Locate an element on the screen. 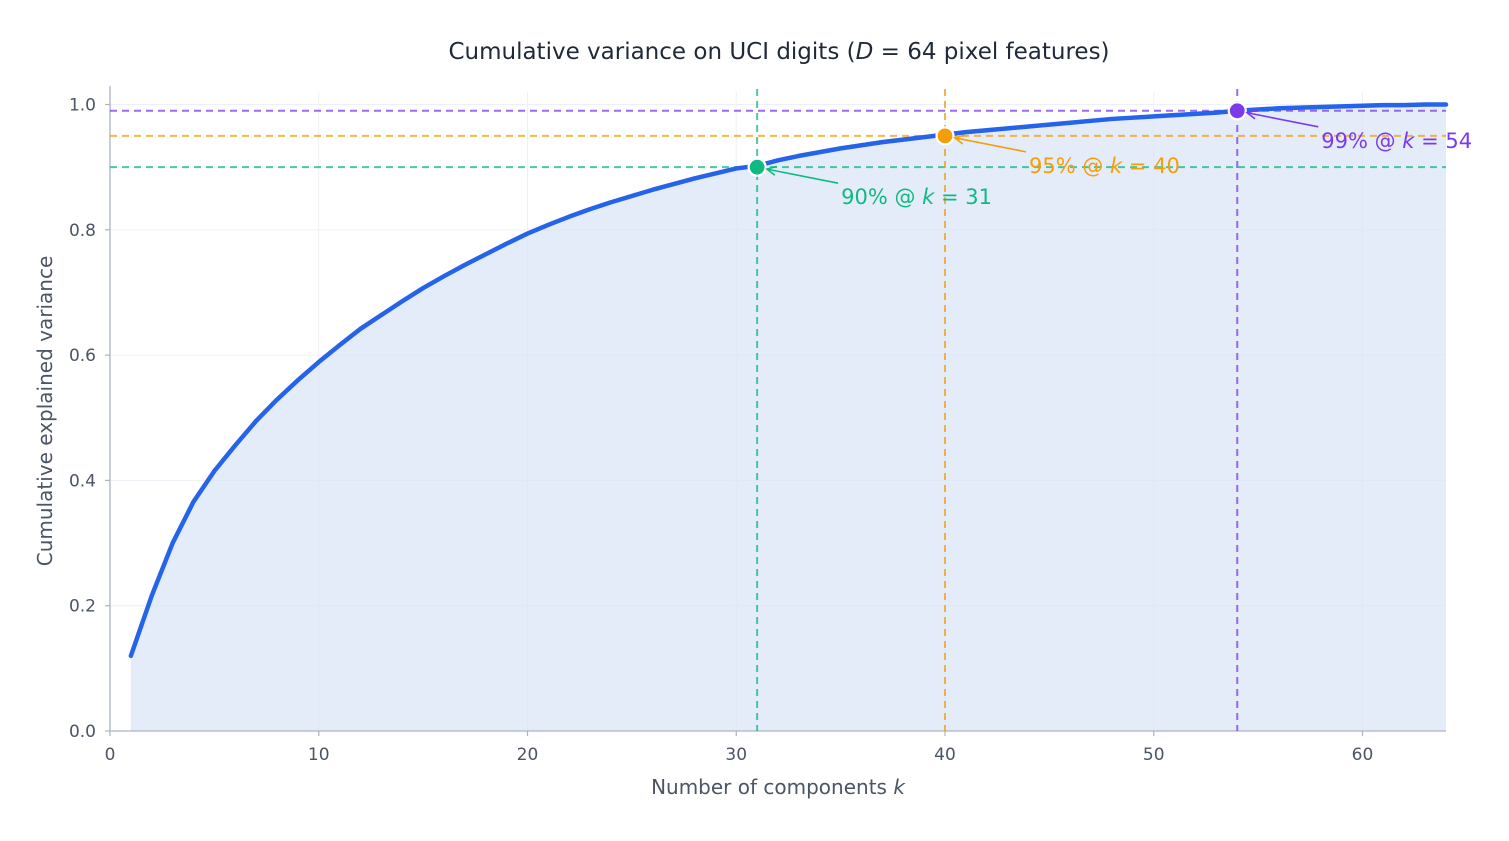 The image size is (1509, 841). threshold-annotation: 99% @ k = 54 is located at coordinates (1396, 141).